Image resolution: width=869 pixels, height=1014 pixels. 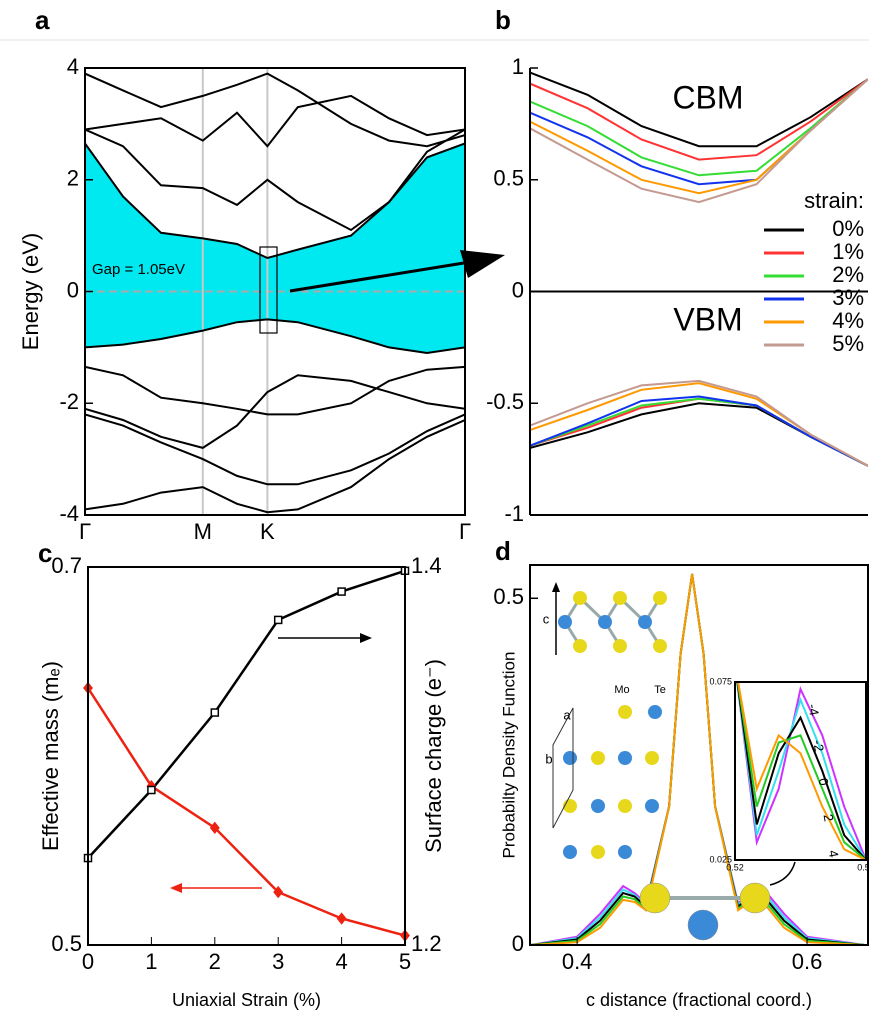 What do you see at coordinates (73, 66) in the screenshot?
I see `y-tick-label: 4` at bounding box center [73, 66].